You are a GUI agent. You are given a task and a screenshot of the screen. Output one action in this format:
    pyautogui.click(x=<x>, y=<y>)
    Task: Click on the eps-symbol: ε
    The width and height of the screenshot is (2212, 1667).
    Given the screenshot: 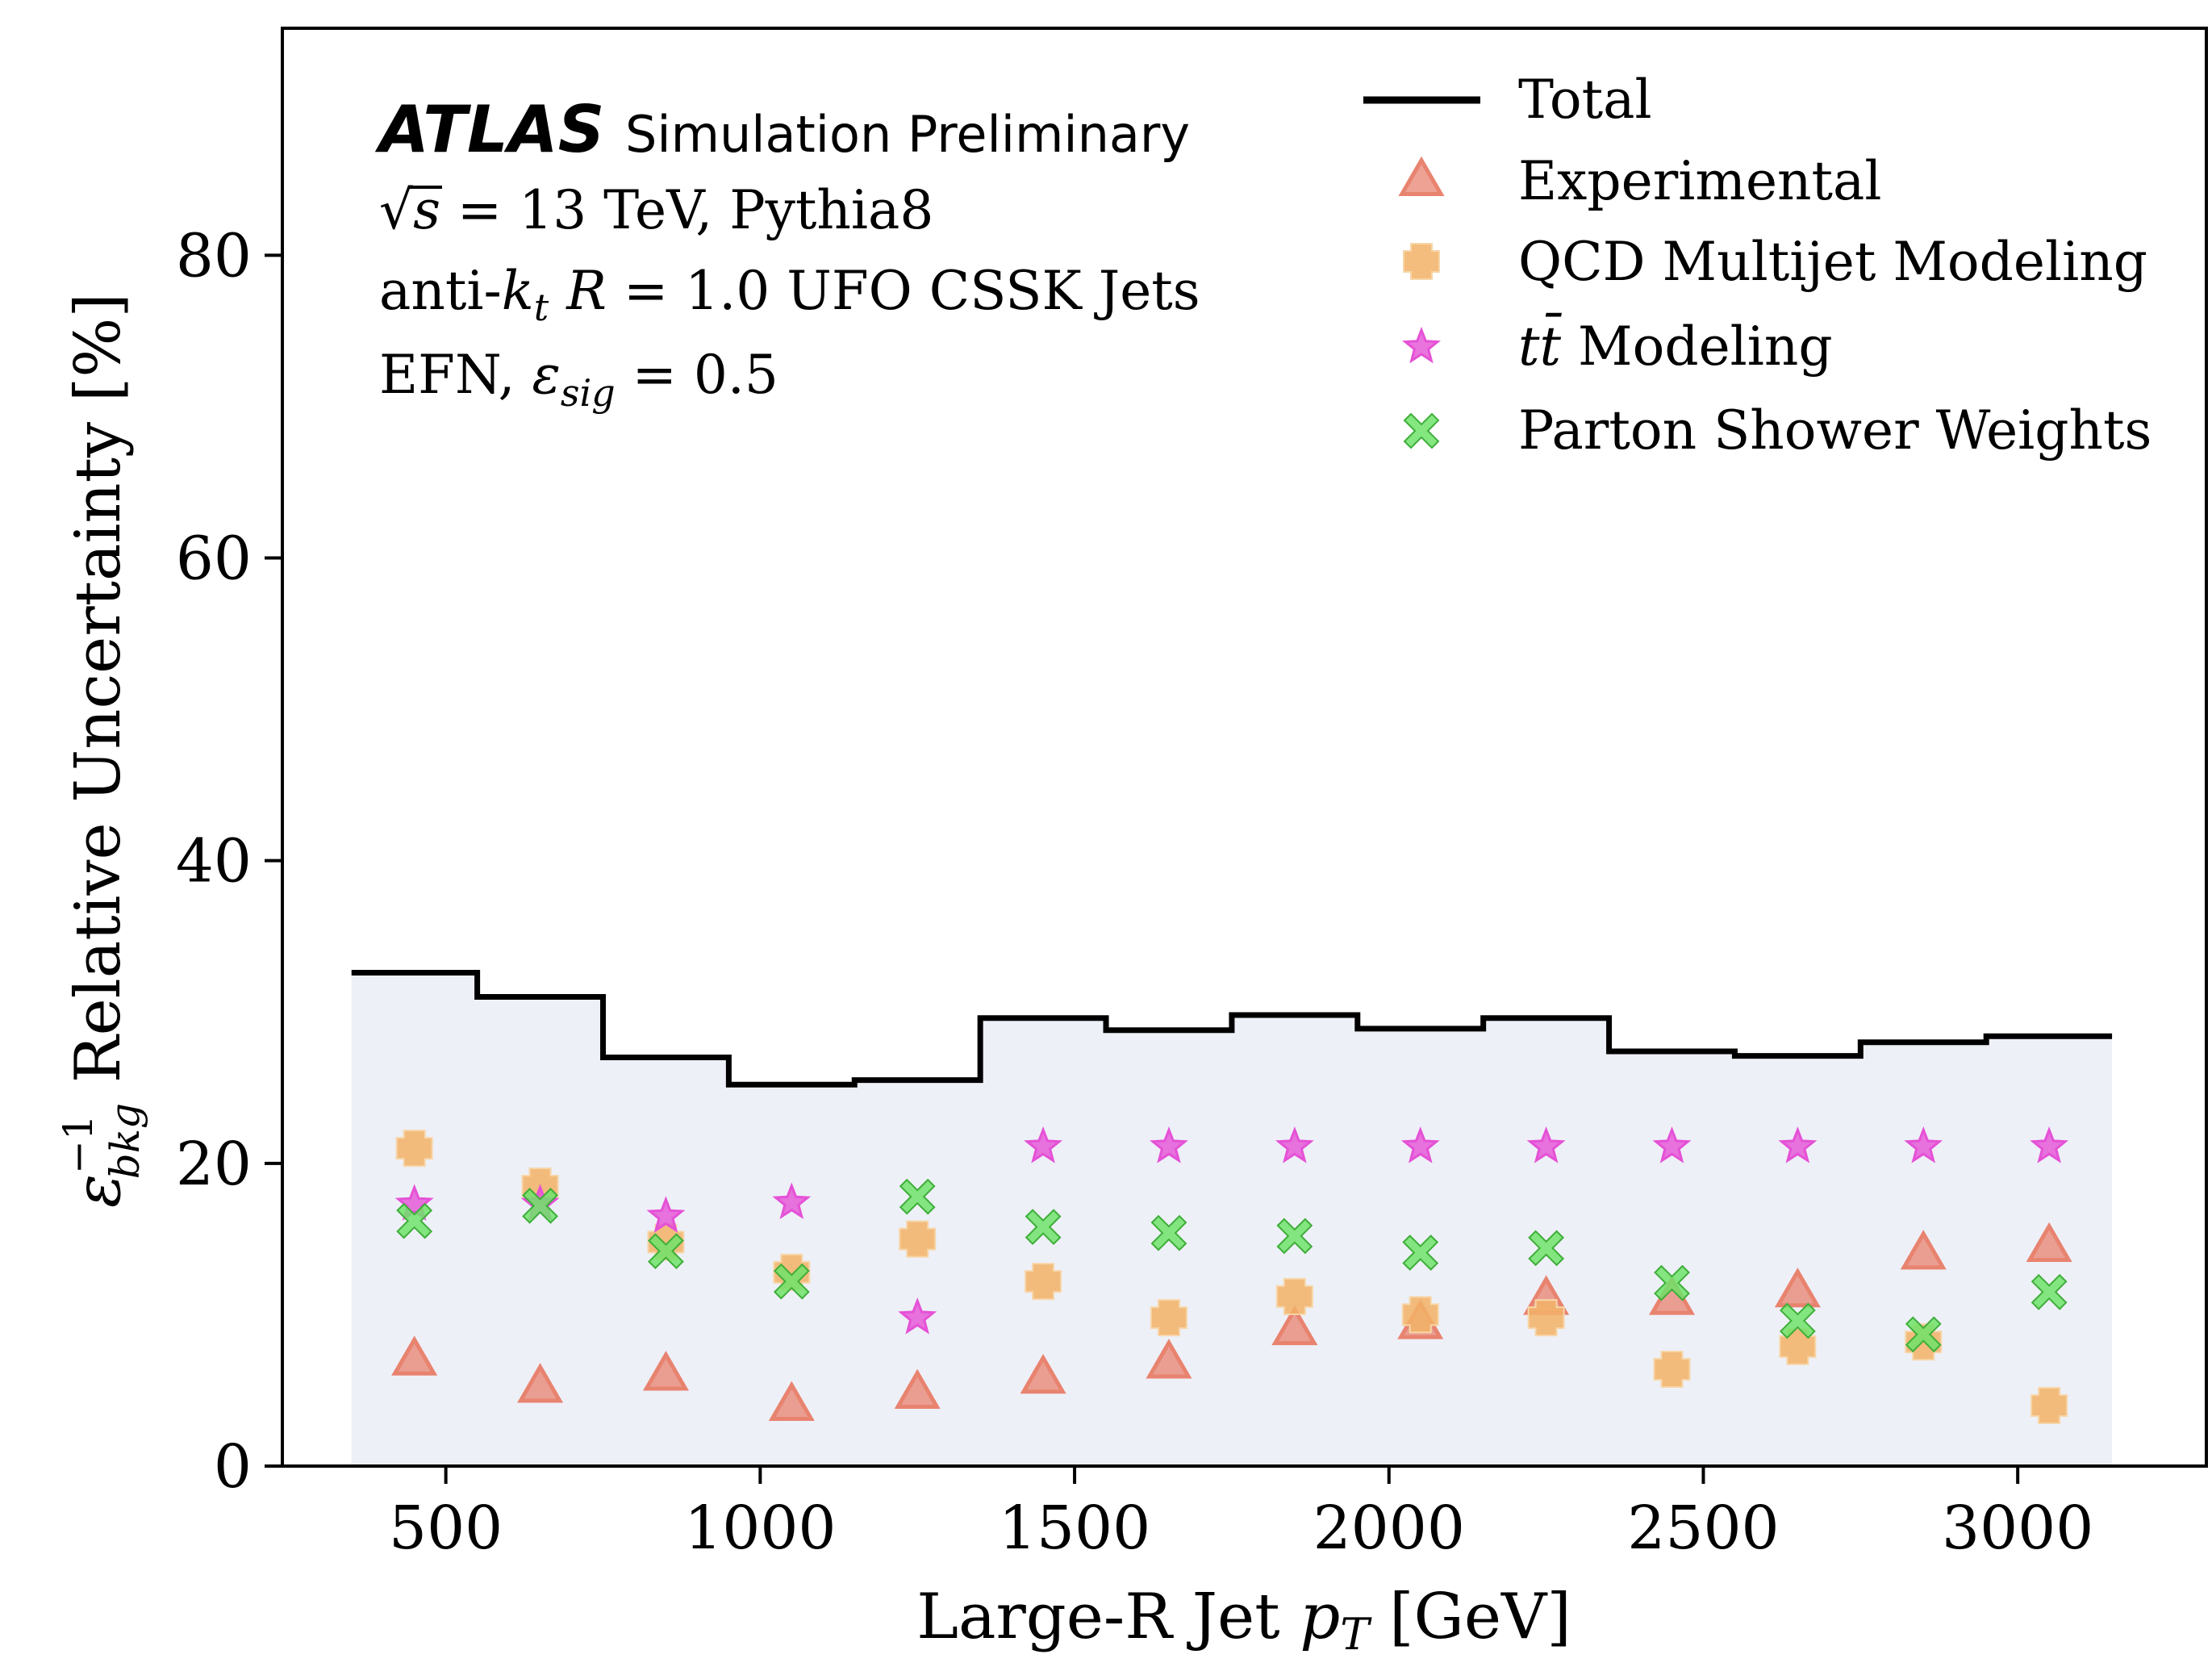 What is the action you would take?
    pyautogui.click(x=546, y=375)
    